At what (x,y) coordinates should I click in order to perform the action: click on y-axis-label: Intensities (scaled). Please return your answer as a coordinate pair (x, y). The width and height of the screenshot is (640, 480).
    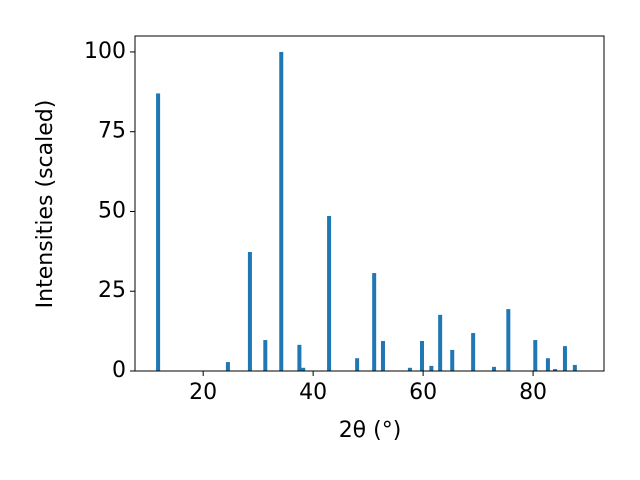
    Looking at the image, I should click on (45, 204).